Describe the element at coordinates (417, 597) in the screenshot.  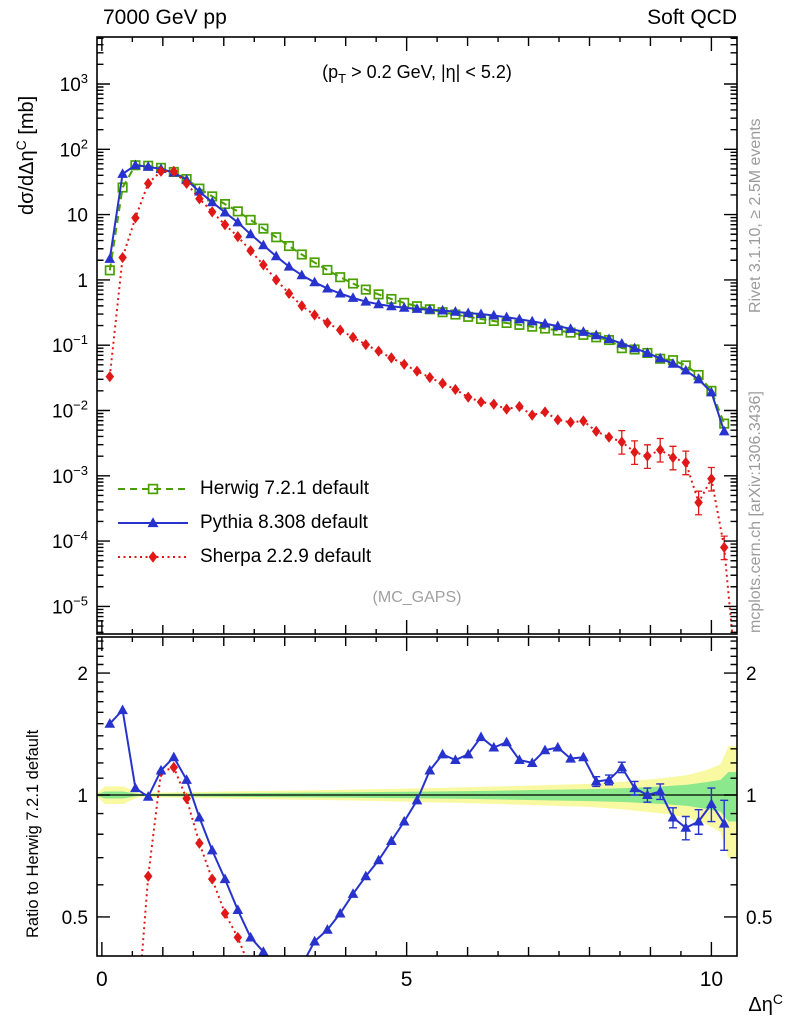
I see `analysis-watermark: (MC_GAPS)` at that location.